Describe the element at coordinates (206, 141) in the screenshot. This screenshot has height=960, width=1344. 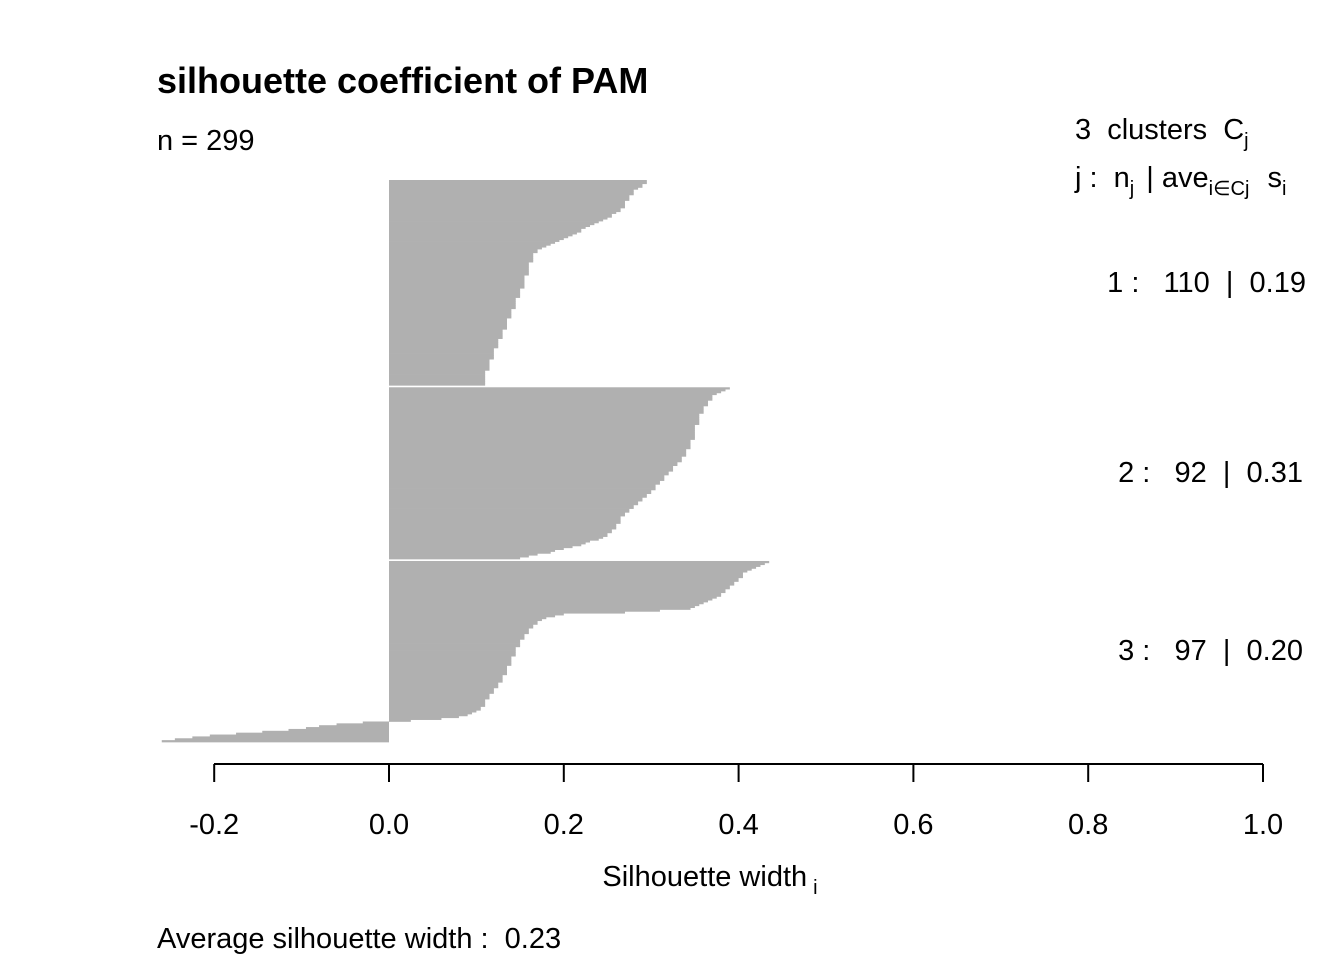
I see `sample-size-label: n = 299` at that location.